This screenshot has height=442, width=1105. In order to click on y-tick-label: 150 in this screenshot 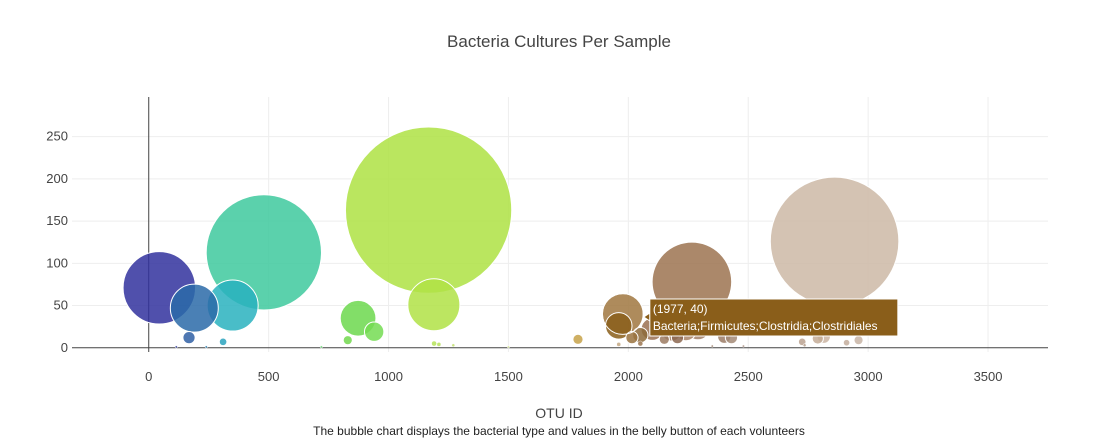, I will do `click(57, 220)`.